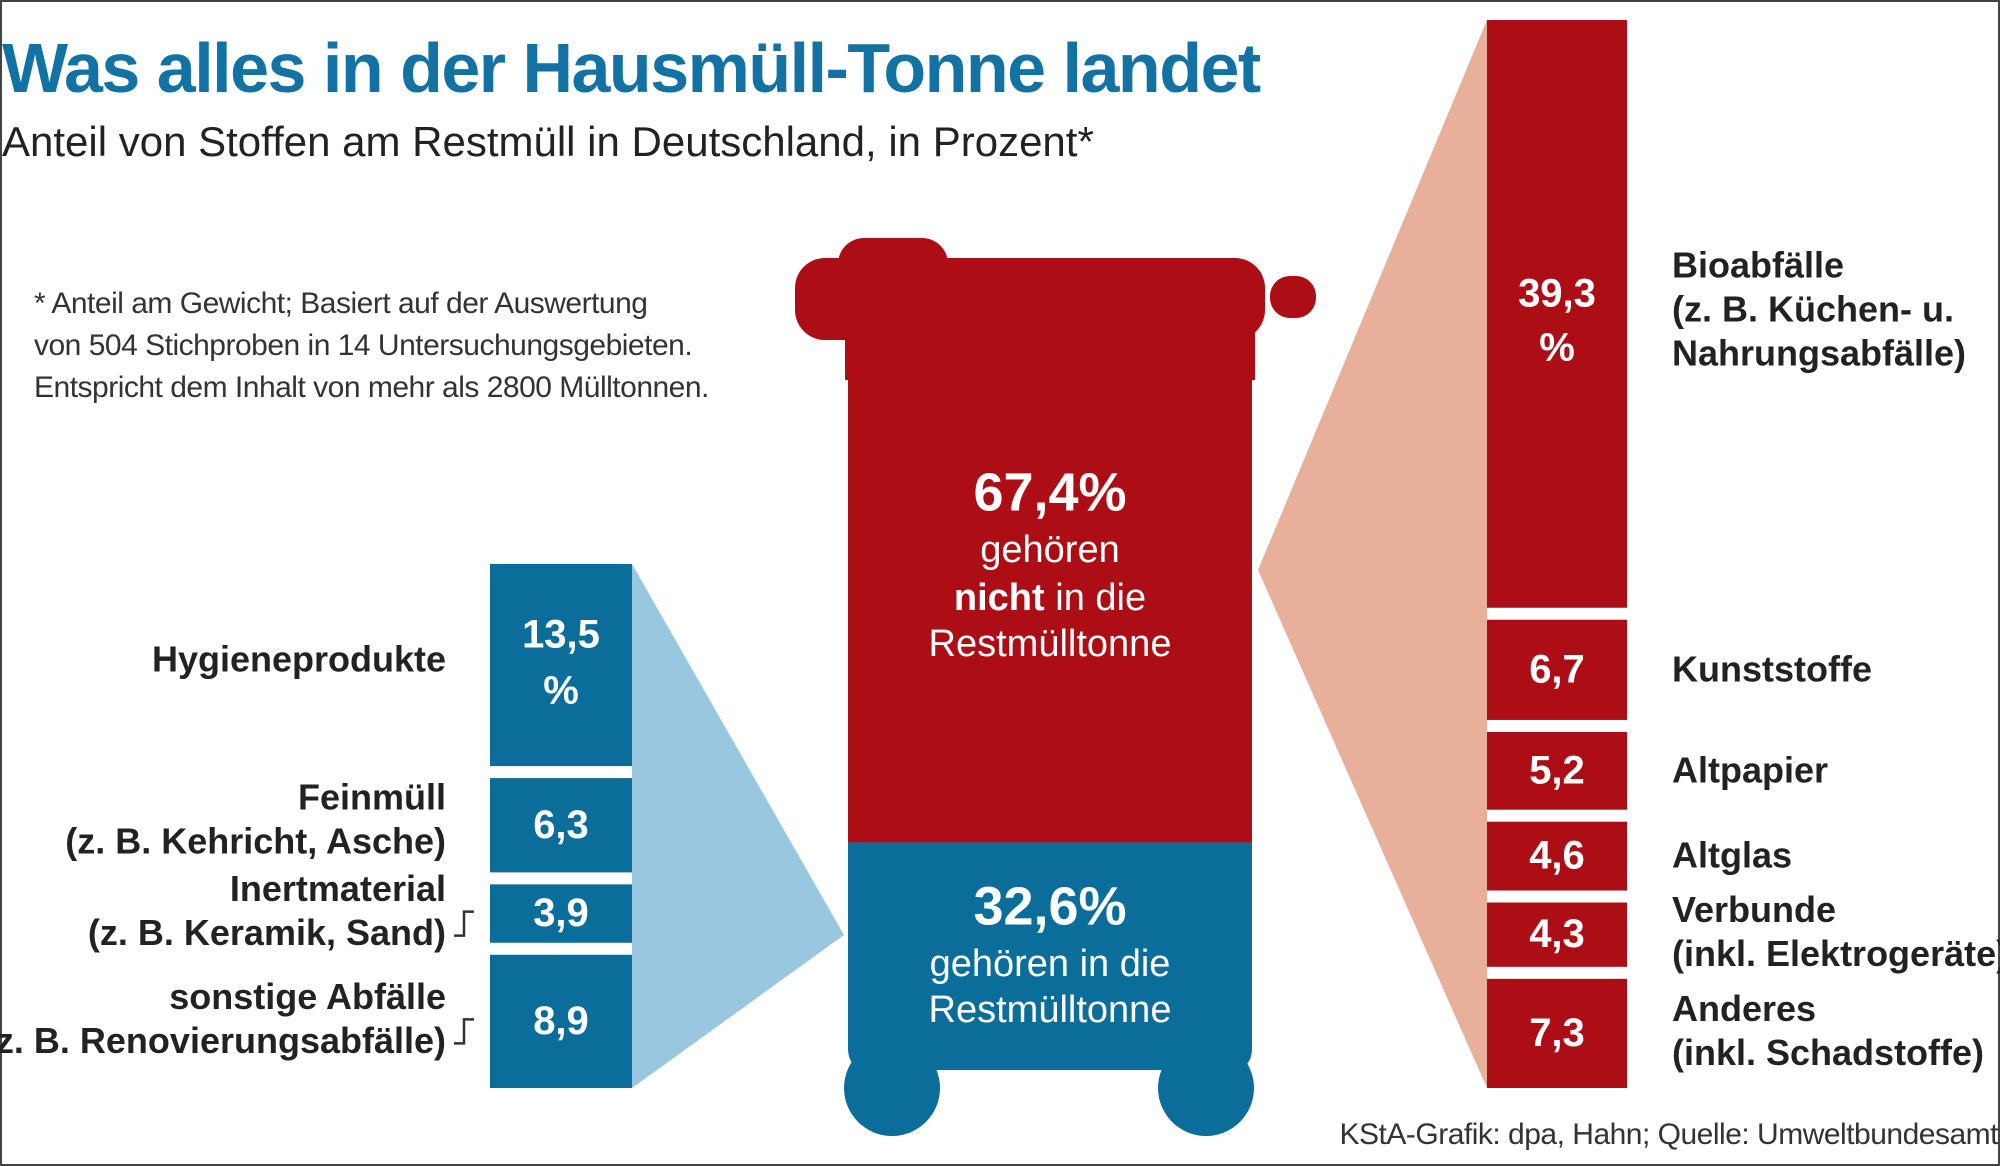 Image resolution: width=2000 pixels, height=1166 pixels. Describe the element at coordinates (1557, 294) in the screenshot. I see `bar-value-label: 39,3` at that location.